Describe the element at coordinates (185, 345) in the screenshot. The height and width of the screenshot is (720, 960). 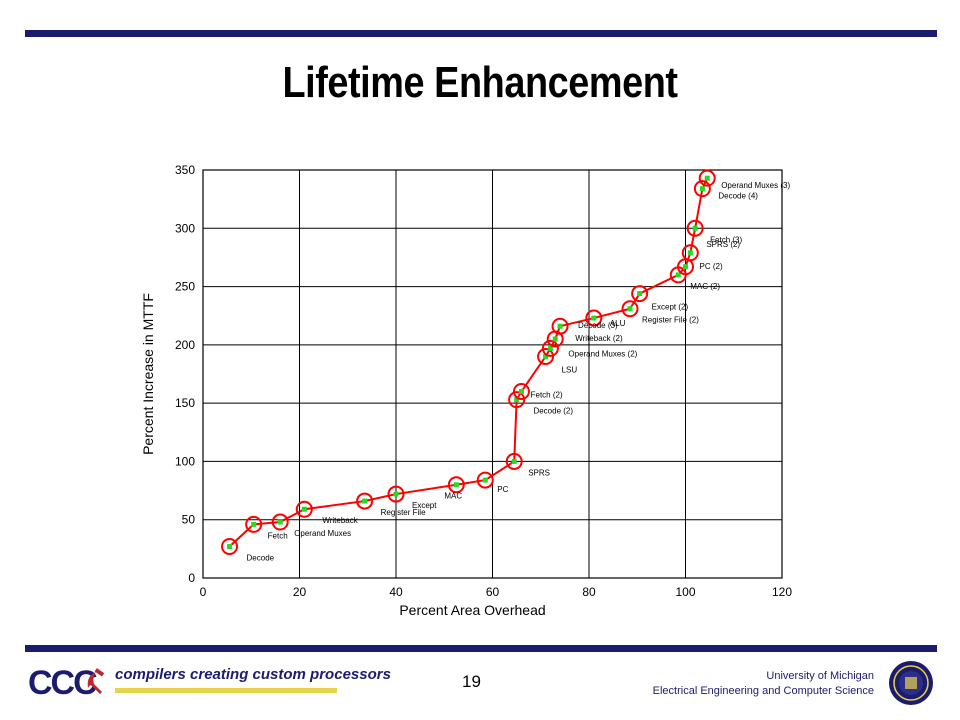
I see `y-tick-label: 200` at that location.